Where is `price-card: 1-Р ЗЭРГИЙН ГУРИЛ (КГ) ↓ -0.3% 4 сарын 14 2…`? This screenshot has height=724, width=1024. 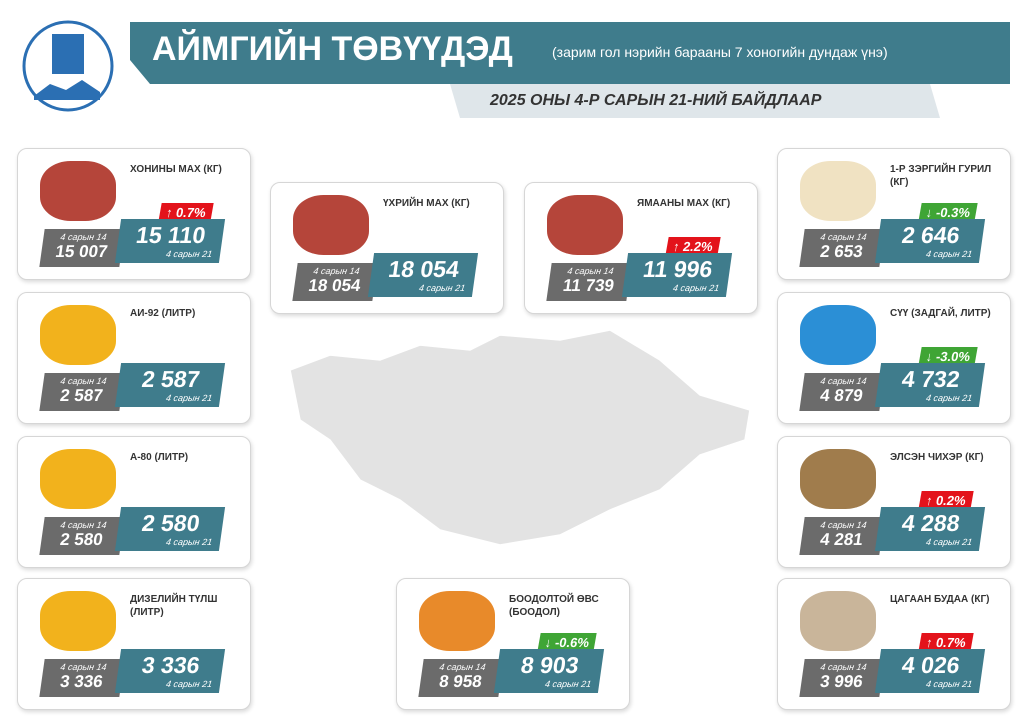 price-card: 1-Р ЗЭРГИЙН ГУРИЛ (КГ) ↓ -0.3% 4 сарын 14 2… is located at coordinates (894, 214).